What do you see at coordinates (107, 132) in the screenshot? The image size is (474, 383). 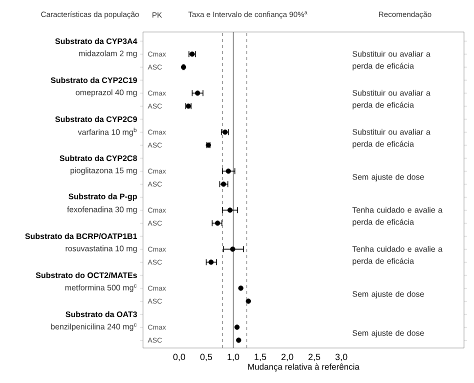 I see `text: varfarina 10 mg$^{b}$` at bounding box center [107, 132].